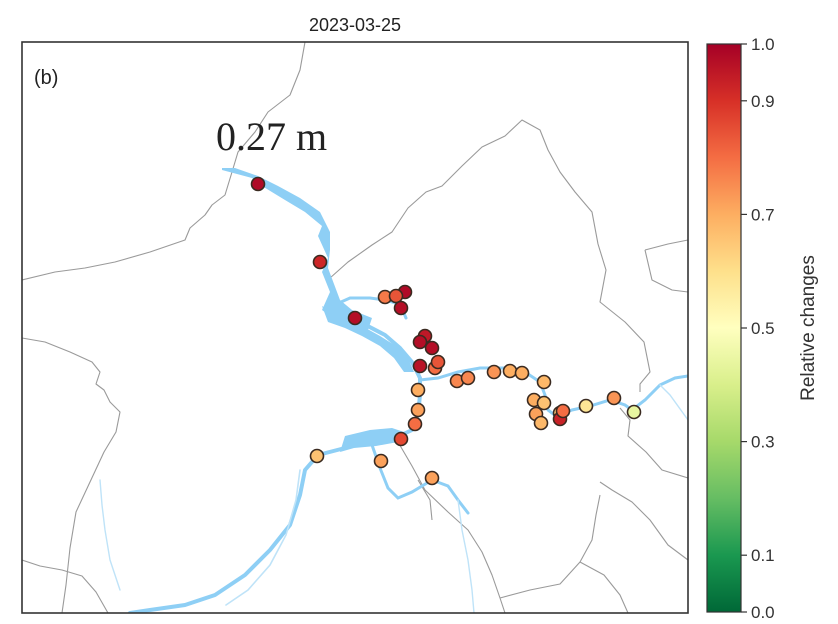 This screenshot has height=624, width=838. What do you see at coordinates (46, 78) in the screenshot?
I see `panel-label: (b)` at bounding box center [46, 78].